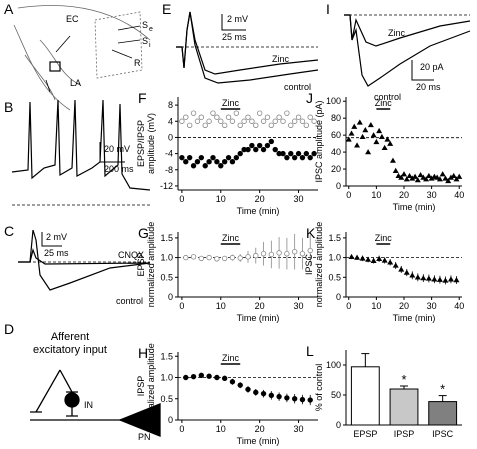  What do you see at coordinates (384, 103) in the screenshot?
I see `application-label: Zinc` at bounding box center [384, 103].